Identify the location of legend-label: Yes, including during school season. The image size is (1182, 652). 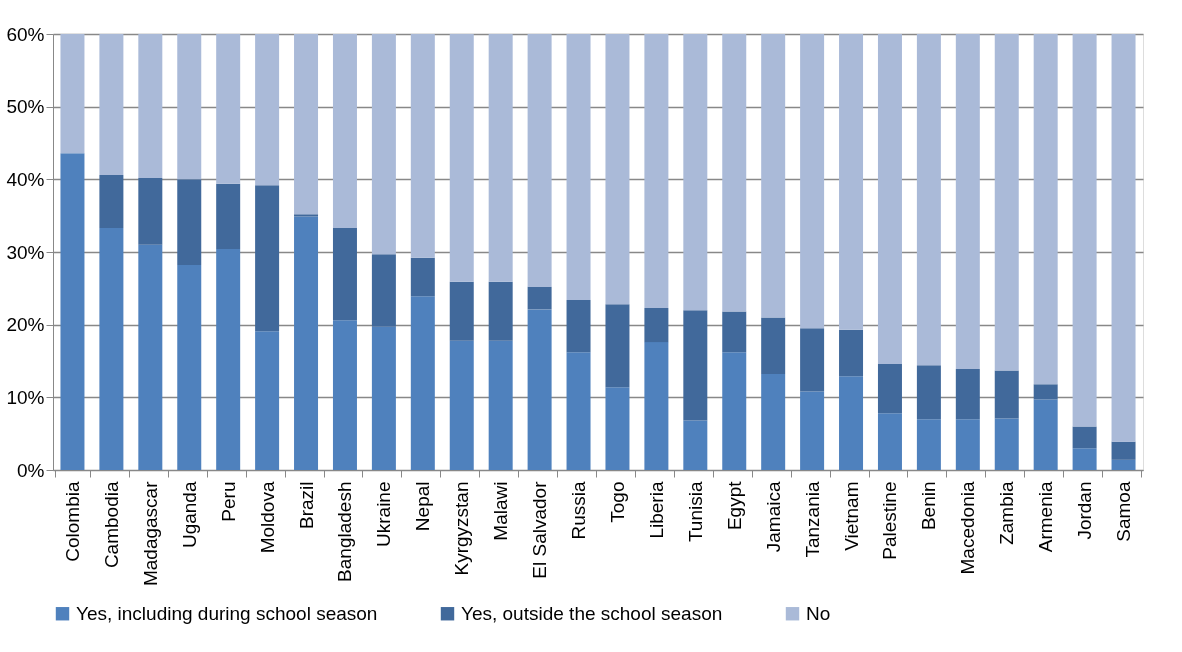
(227, 613).